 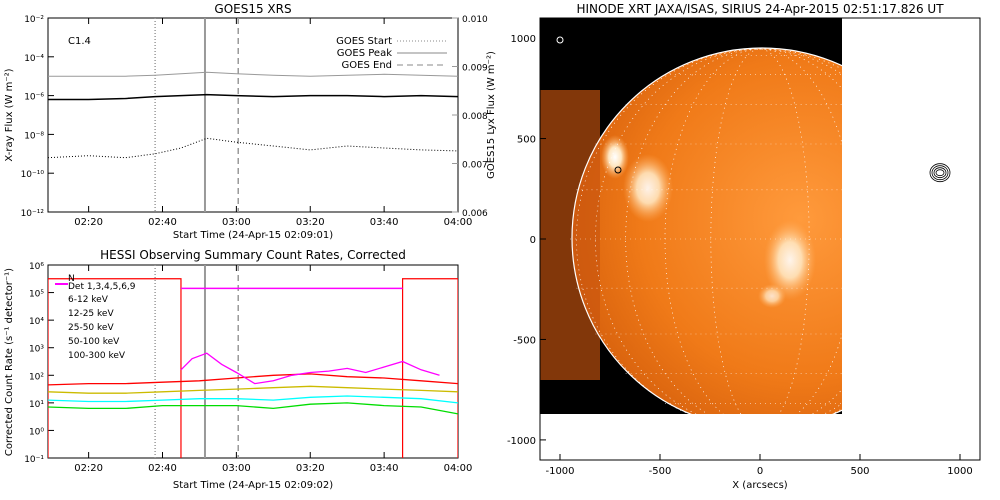 I want to click on goes-x-tick-label: 03:40, so click(x=384, y=222).